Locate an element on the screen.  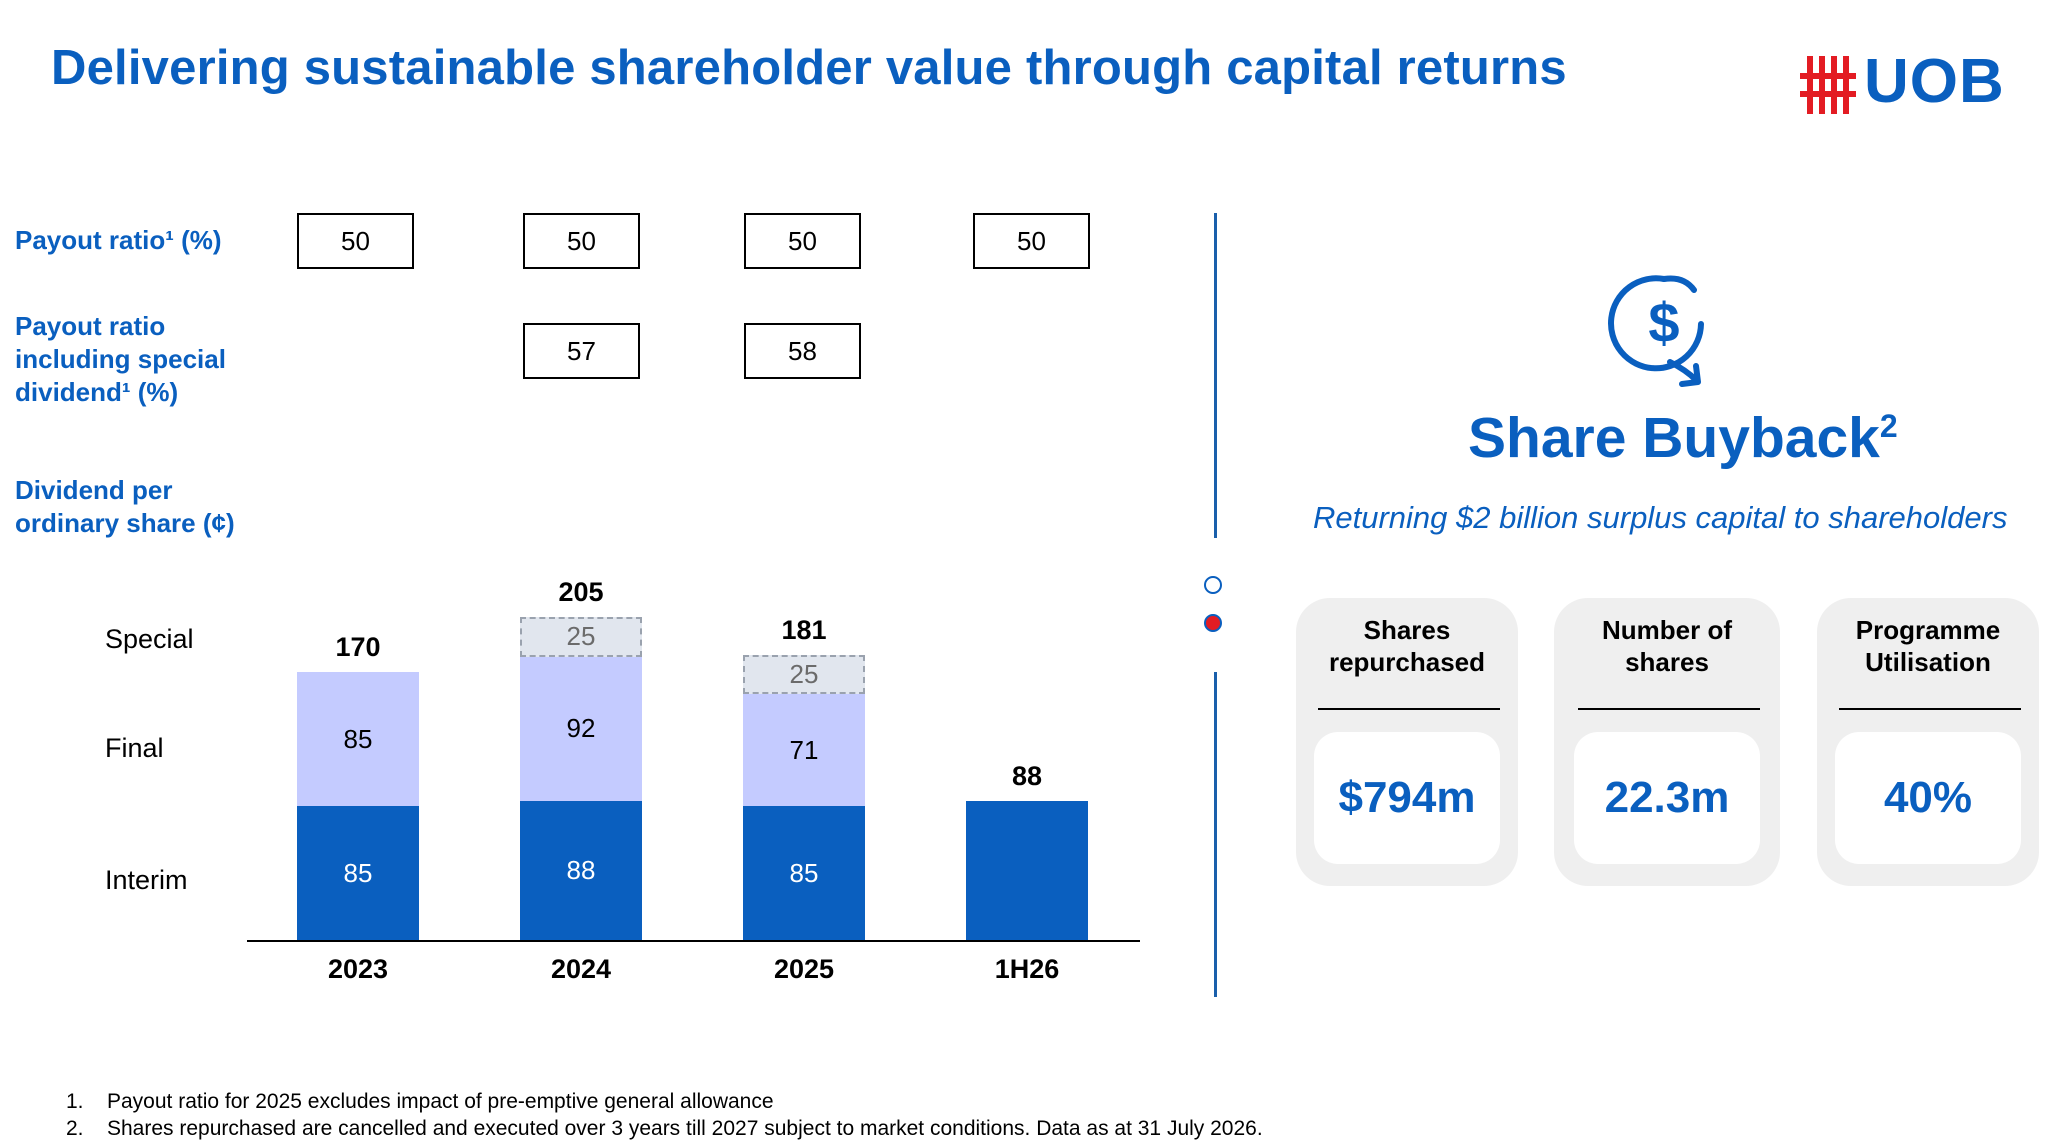
payout-ratio-box-2025: 50 is located at coordinates (802, 241).